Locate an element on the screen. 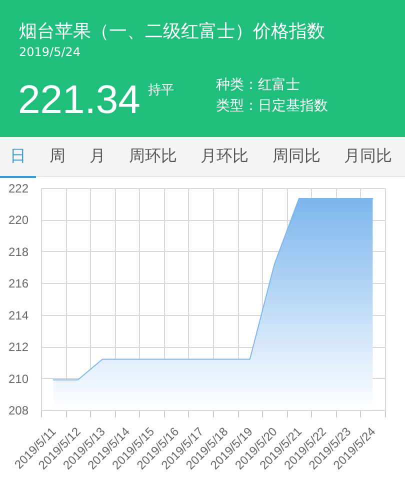  y-tick-label: 218 is located at coordinates (18, 251).